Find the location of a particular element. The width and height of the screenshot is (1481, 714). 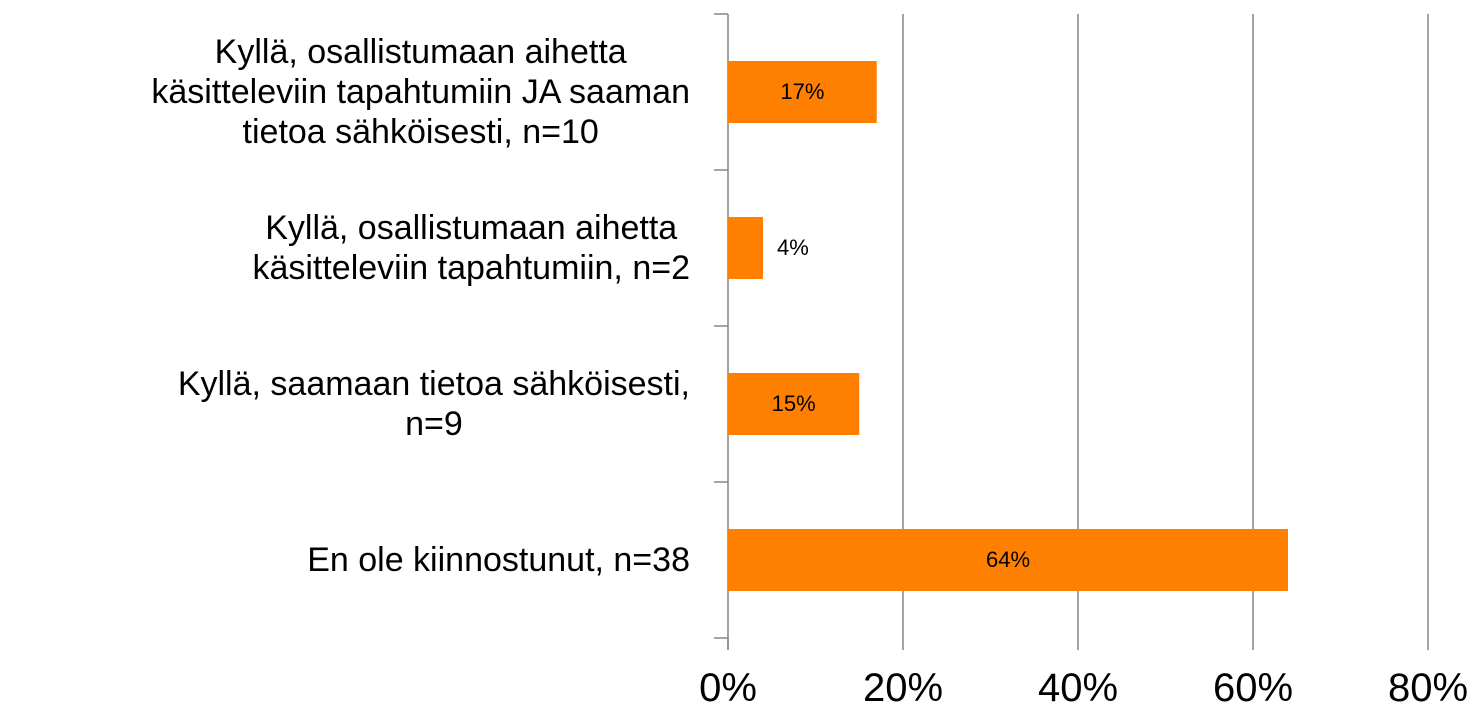

x-tick-label: 0% is located at coordinates (728, 688).